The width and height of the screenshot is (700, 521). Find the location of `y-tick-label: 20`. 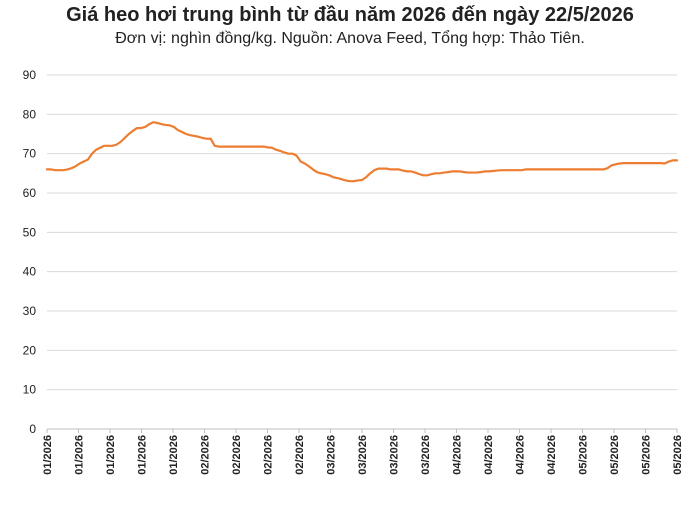

y-tick-label: 20 is located at coordinates (30, 350).